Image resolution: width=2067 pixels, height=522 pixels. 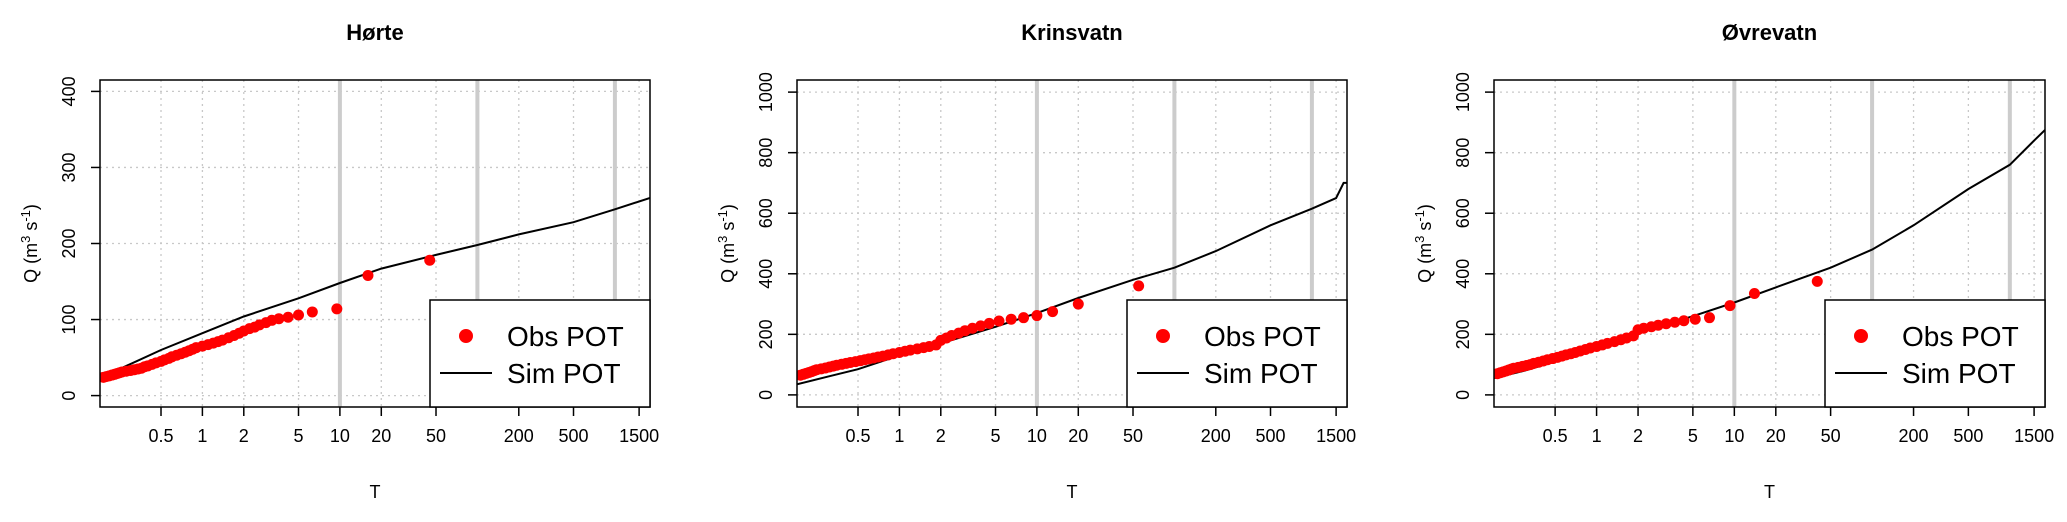 What do you see at coordinates (375, 287) in the screenshot?
I see `sim-pot-line` at bounding box center [375, 287].